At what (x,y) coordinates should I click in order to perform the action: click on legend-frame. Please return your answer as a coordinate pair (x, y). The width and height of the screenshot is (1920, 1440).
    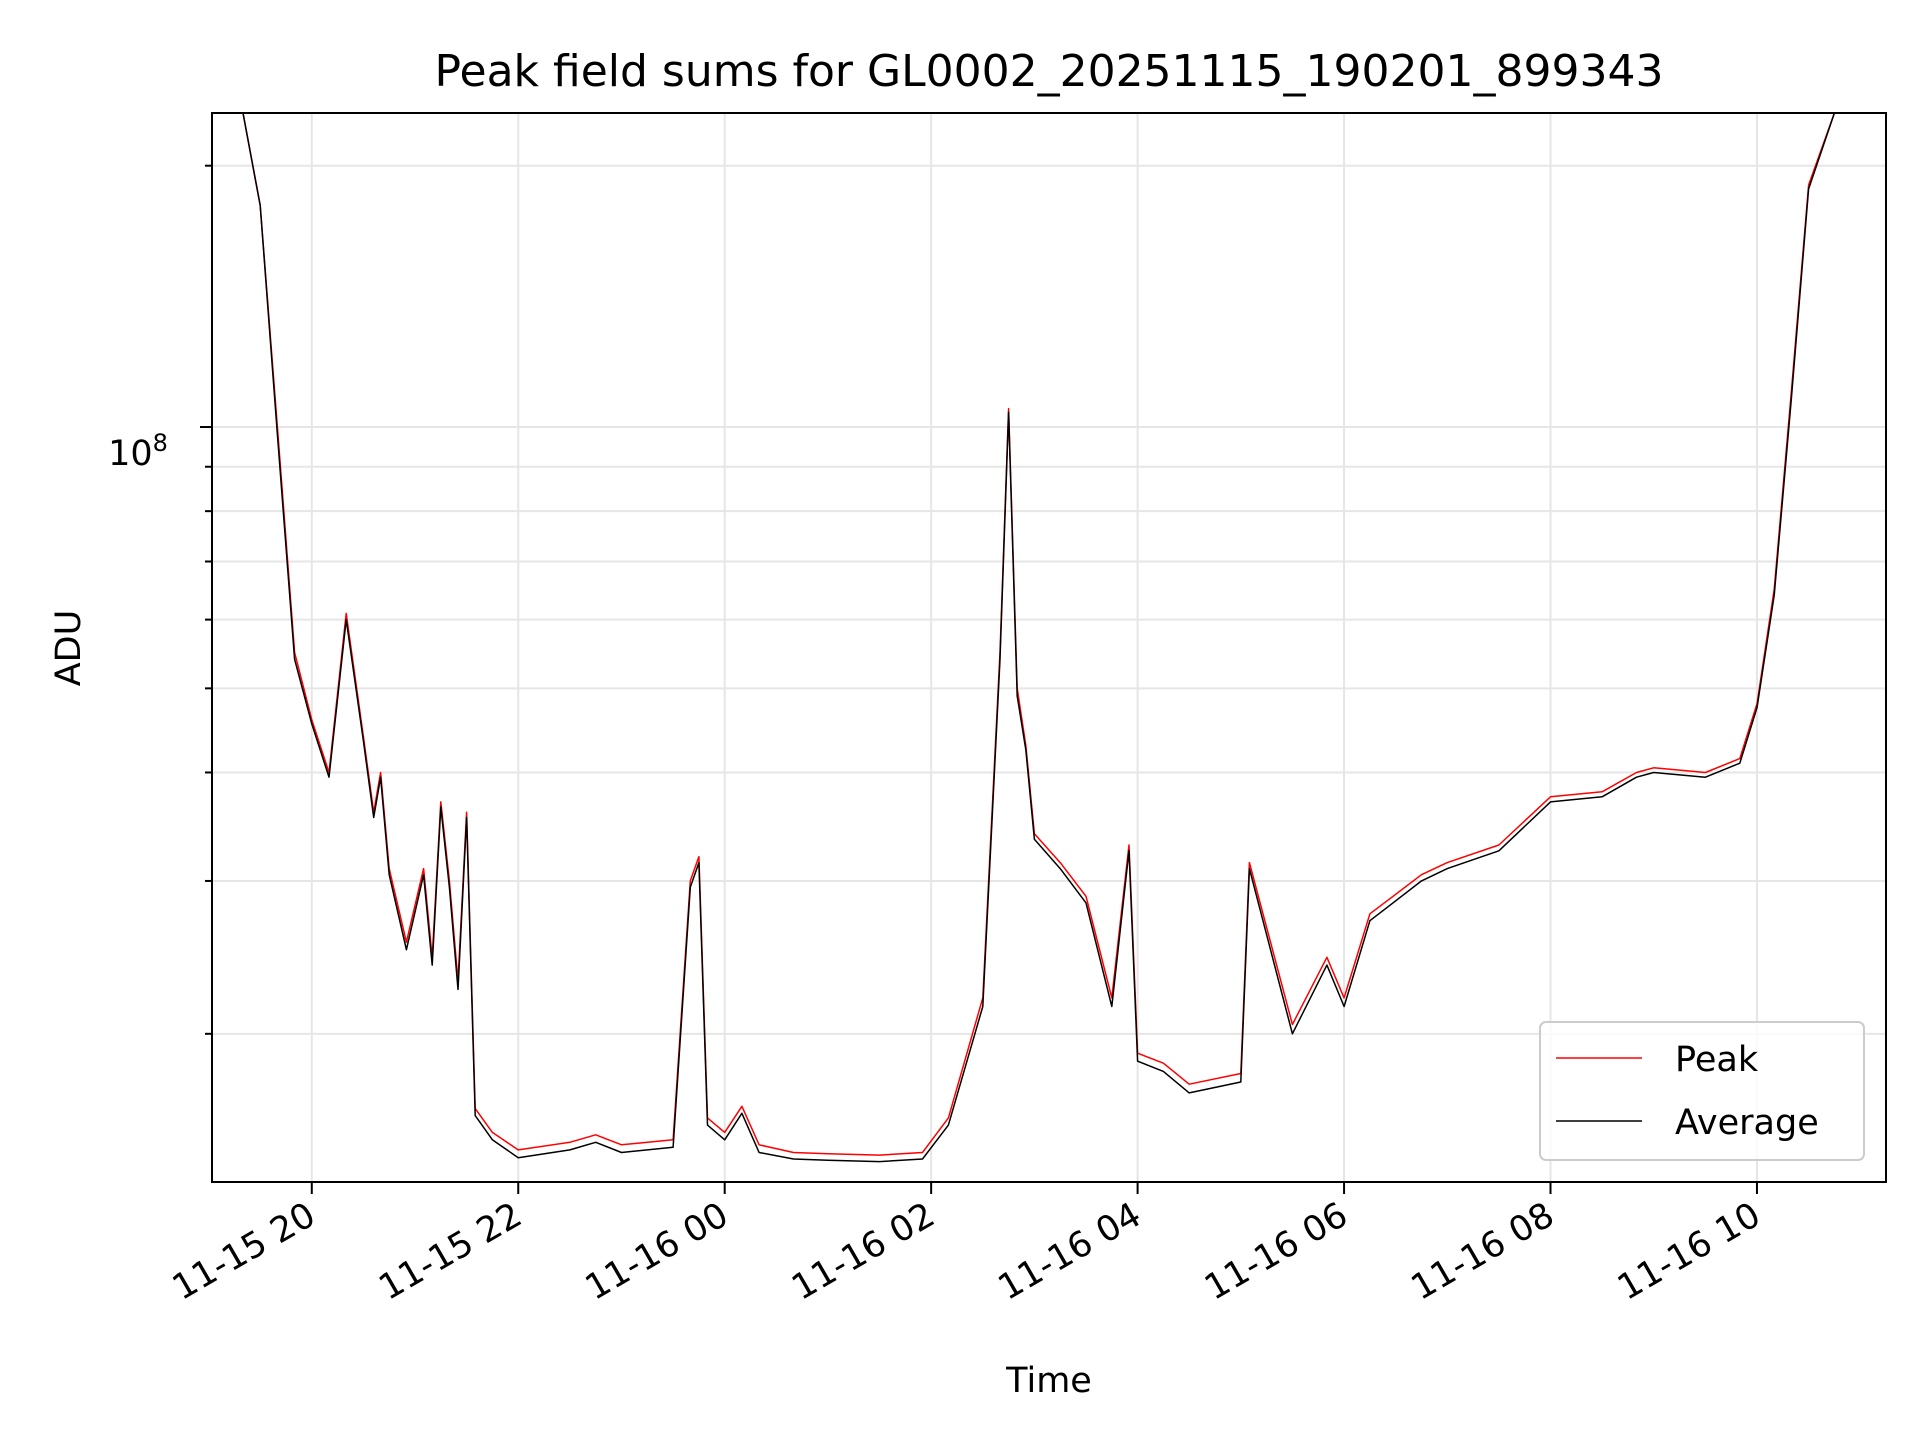
    Looking at the image, I should click on (1702, 1091).